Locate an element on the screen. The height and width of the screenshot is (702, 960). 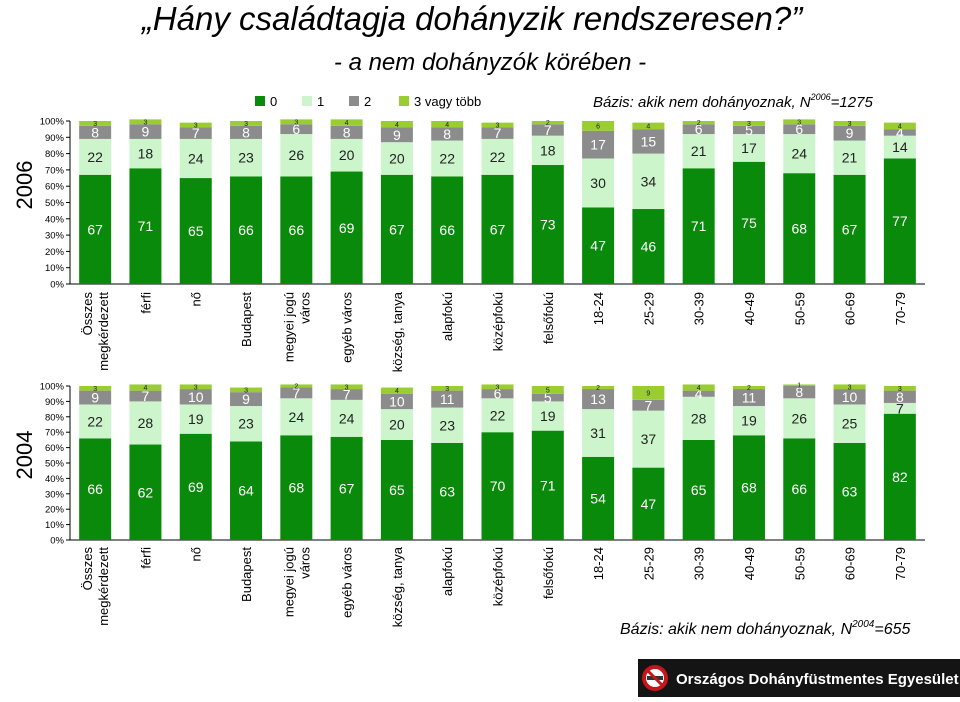
category-label: 18-24 is located at coordinates (598, 308).